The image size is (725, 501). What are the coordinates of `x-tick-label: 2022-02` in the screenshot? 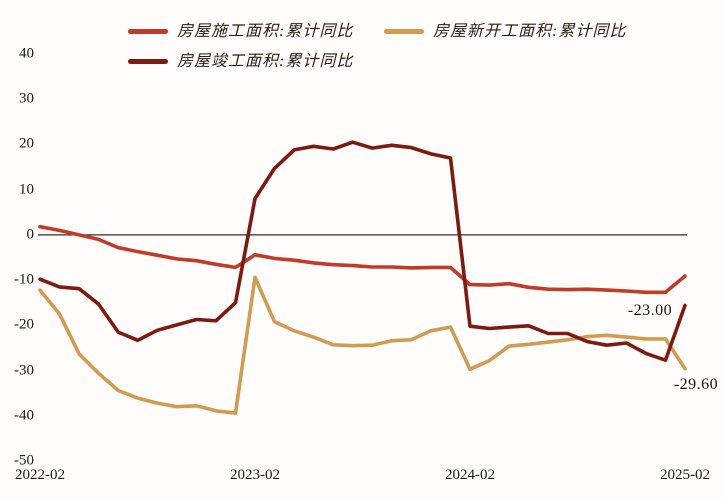 It's located at (40, 475).